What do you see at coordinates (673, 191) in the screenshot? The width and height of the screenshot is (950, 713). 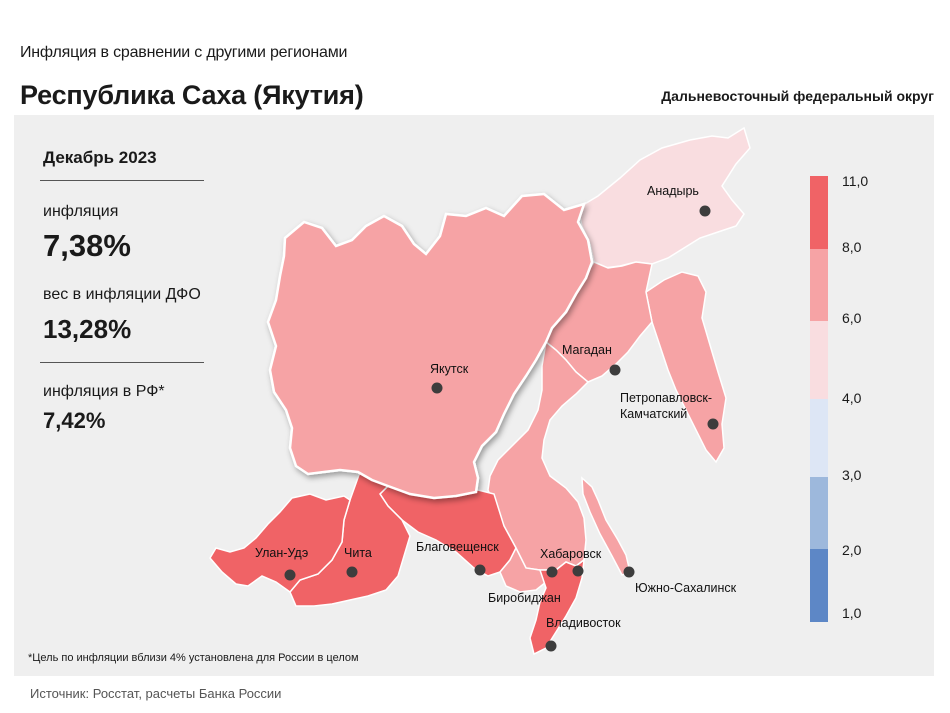 I see `city-label-anadyr: Анадырь` at bounding box center [673, 191].